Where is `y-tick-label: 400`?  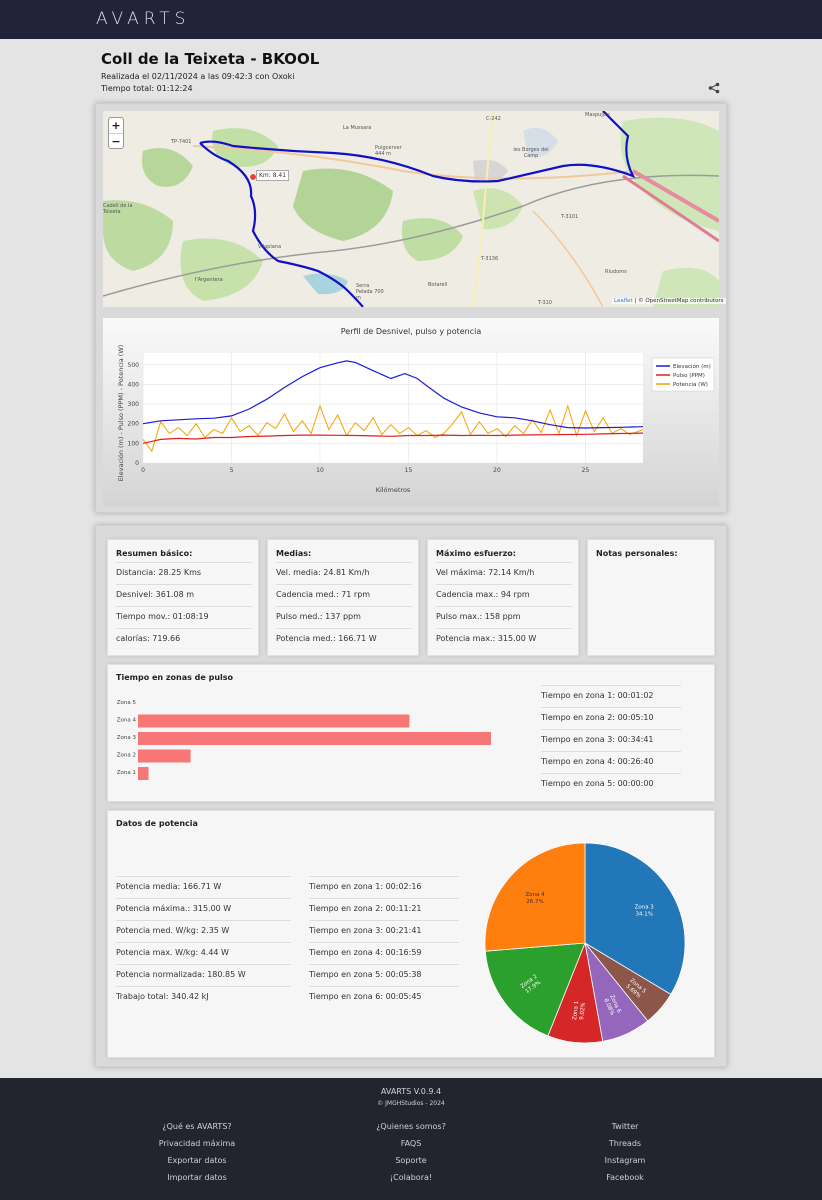 y-tick-label: 400 is located at coordinates (134, 384).